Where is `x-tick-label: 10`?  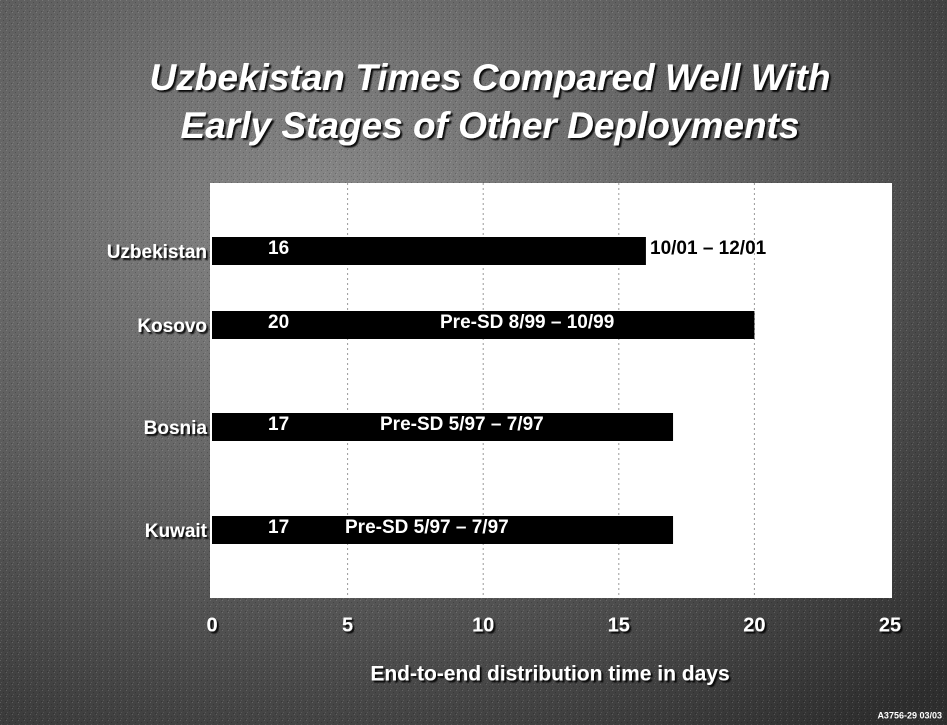 x-tick-label: 10 is located at coordinates (483, 625).